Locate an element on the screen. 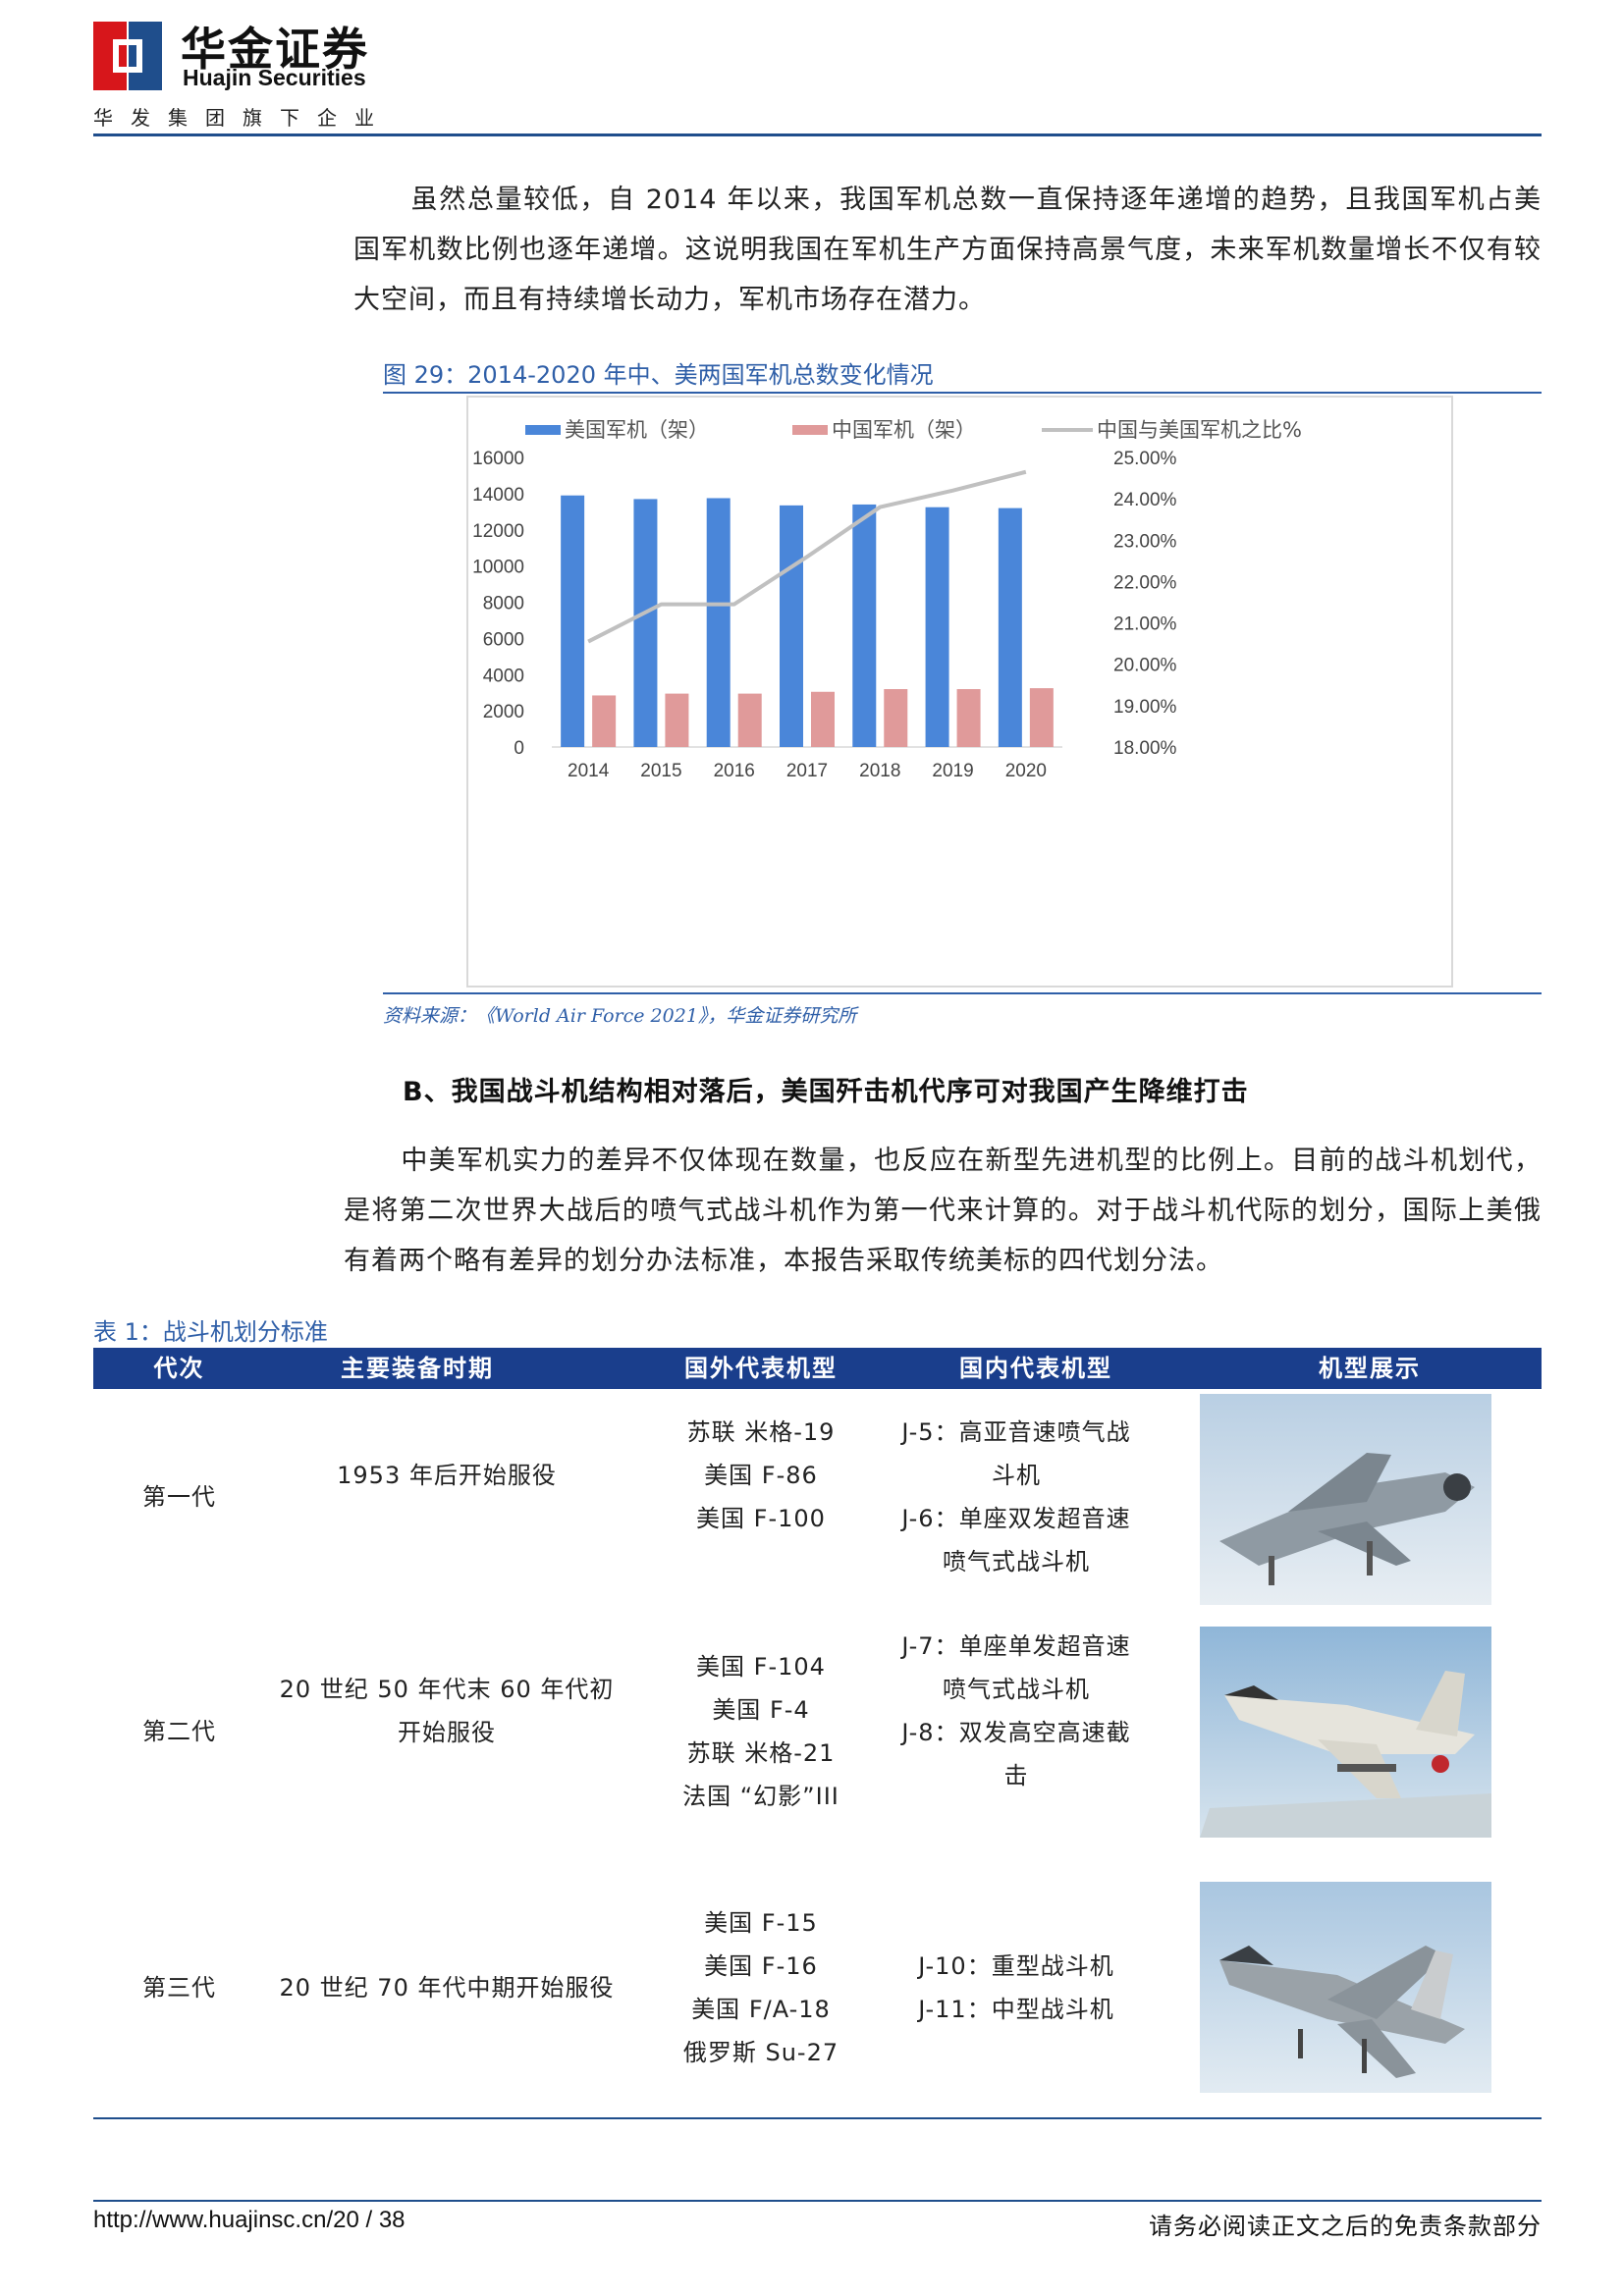  row1-foreign-line: 苏联 米格-19 is located at coordinates (761, 1432).